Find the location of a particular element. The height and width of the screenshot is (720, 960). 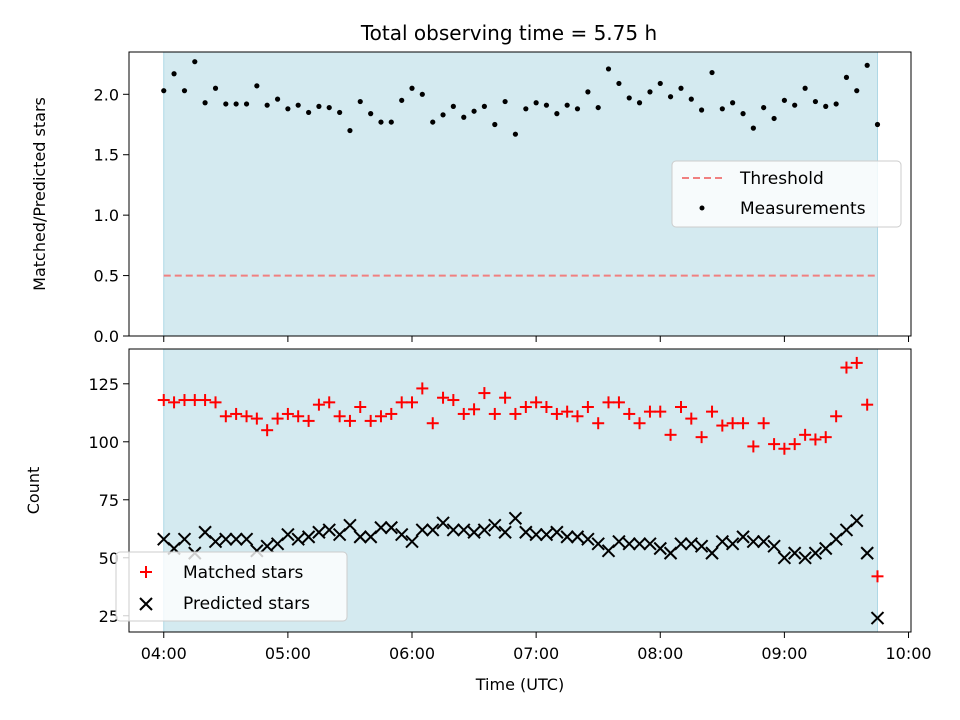

bottom-y-tick-label: 75 is located at coordinates (109, 500).